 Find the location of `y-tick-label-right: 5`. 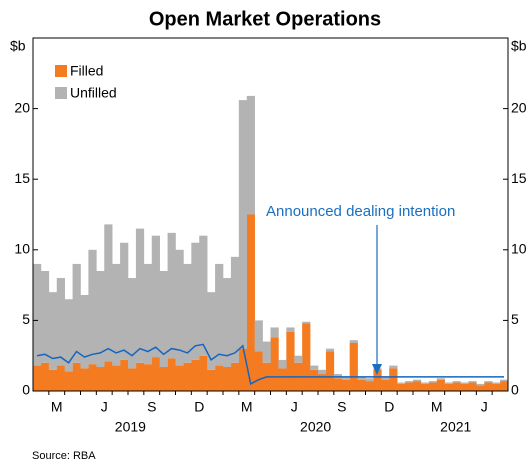

y-tick-label-right: 5 is located at coordinates (515, 319).